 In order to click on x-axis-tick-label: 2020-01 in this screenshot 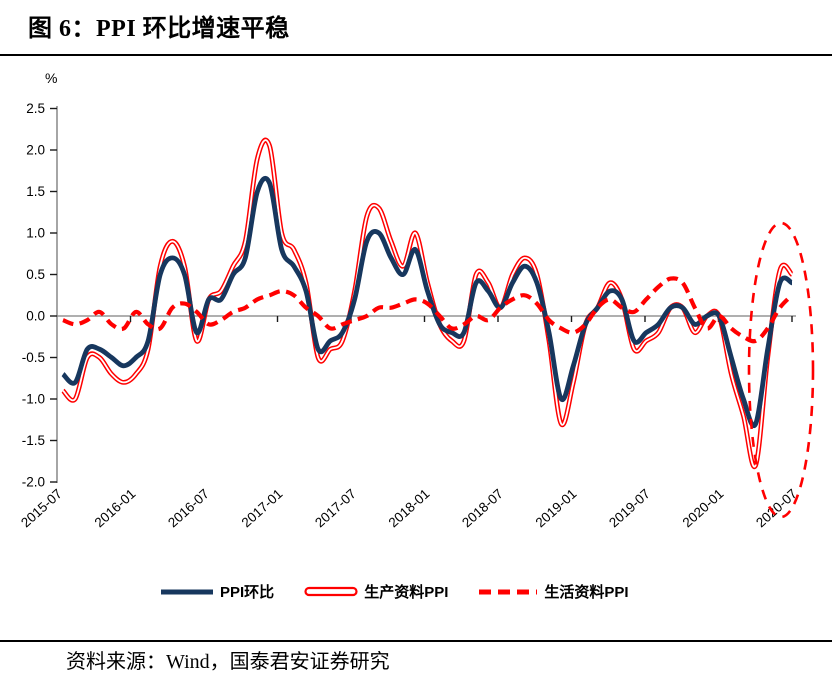, I will do `click(703, 508)`.